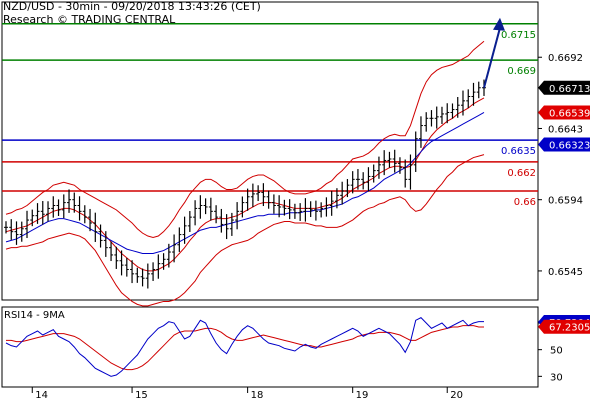  What do you see at coordinates (525, 202) in the screenshot?
I see `level-label: 0.66` at bounding box center [525, 202].